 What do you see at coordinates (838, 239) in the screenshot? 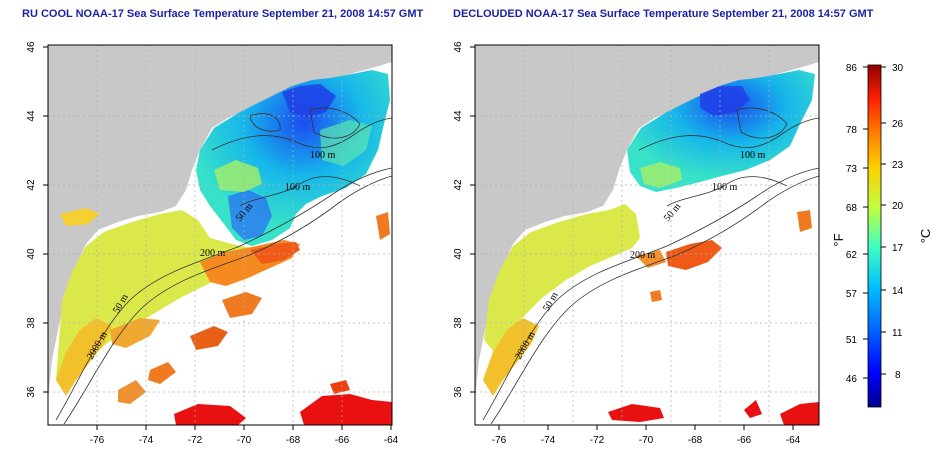
I see `fahrenheit-unit-label: °F` at bounding box center [838, 239].